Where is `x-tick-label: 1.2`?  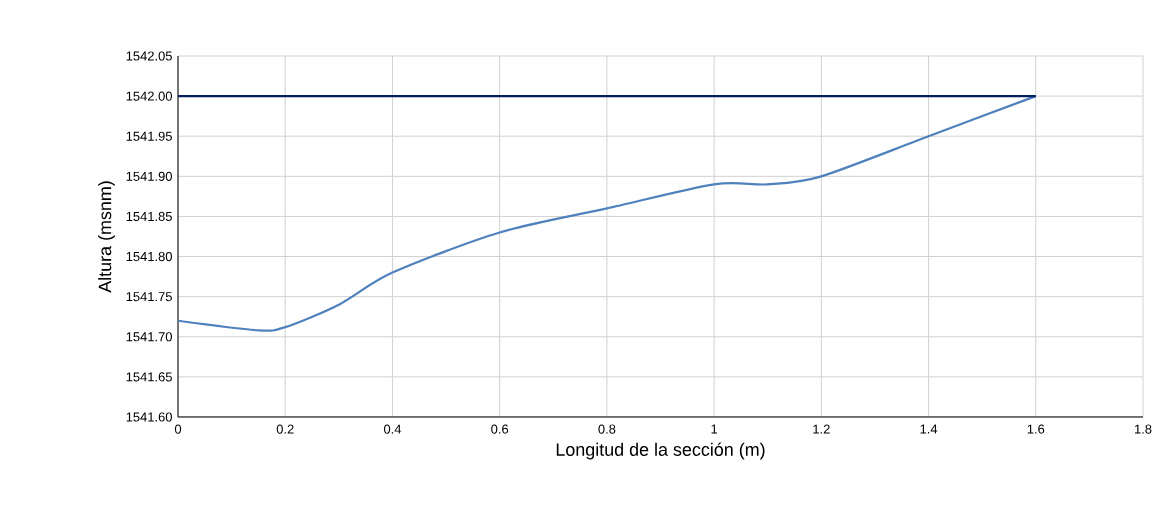
x-tick-label: 1.2 is located at coordinates (821, 429).